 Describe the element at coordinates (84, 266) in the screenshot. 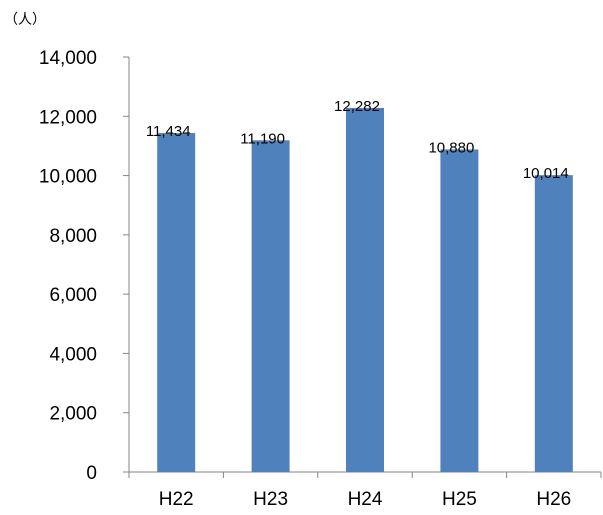

I see `y-axis: 0 2,000 4,000 6,000 8,000 10,000 12,000 14,000` at that location.